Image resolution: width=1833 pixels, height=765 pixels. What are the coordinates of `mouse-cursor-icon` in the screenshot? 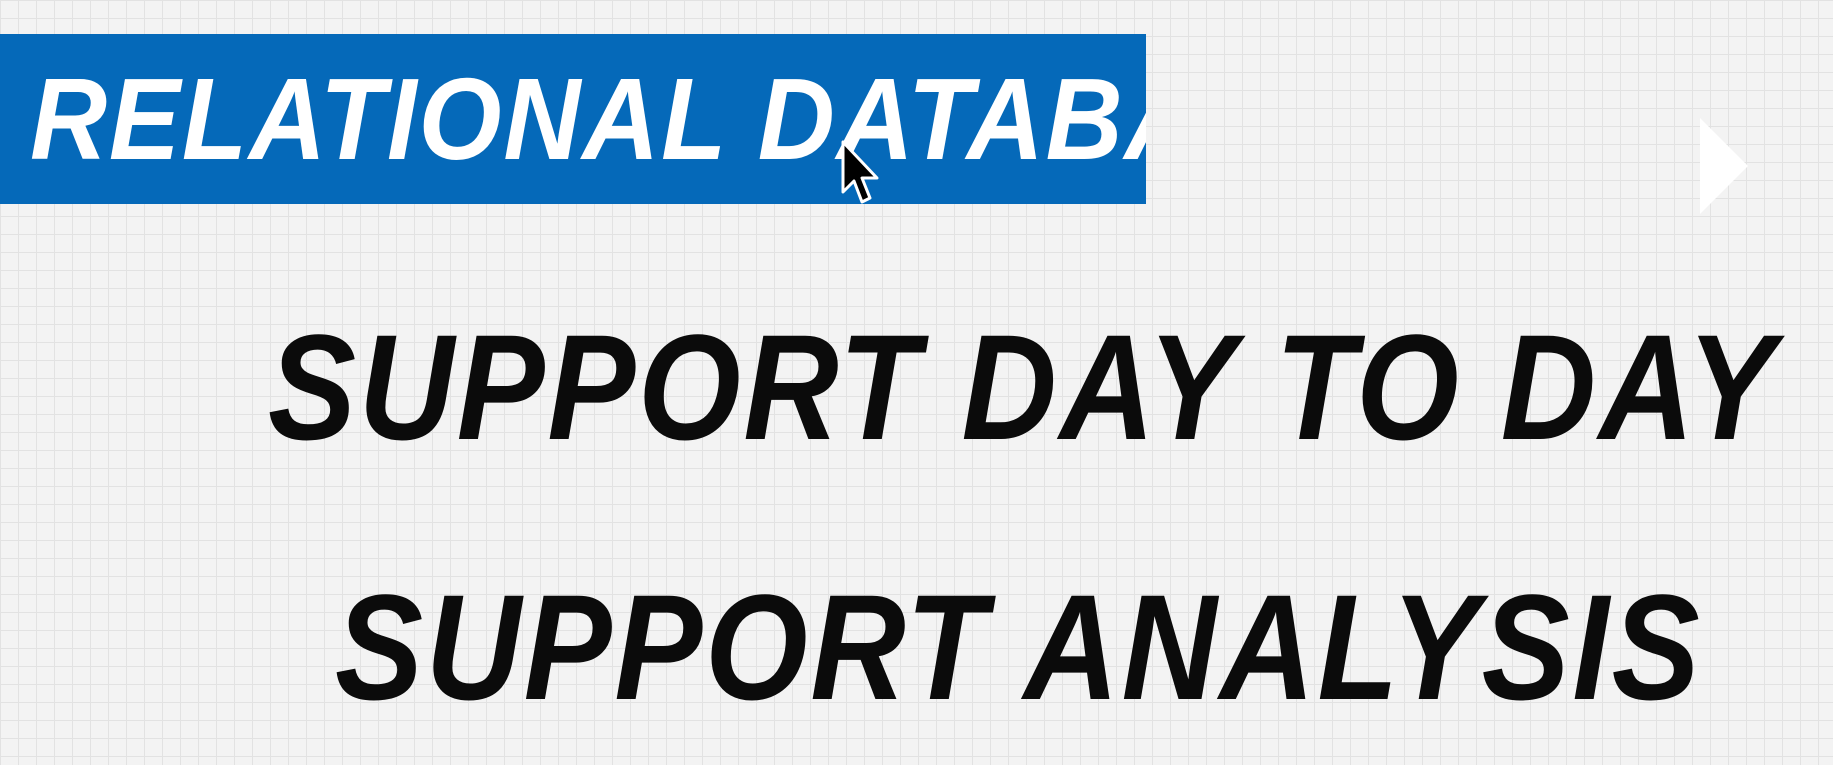 It's located at (860, 172).